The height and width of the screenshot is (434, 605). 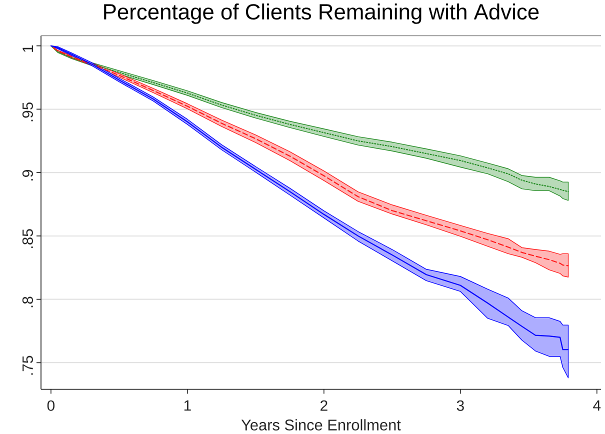 I want to click on x-tick-label: 3, so click(x=460, y=405).